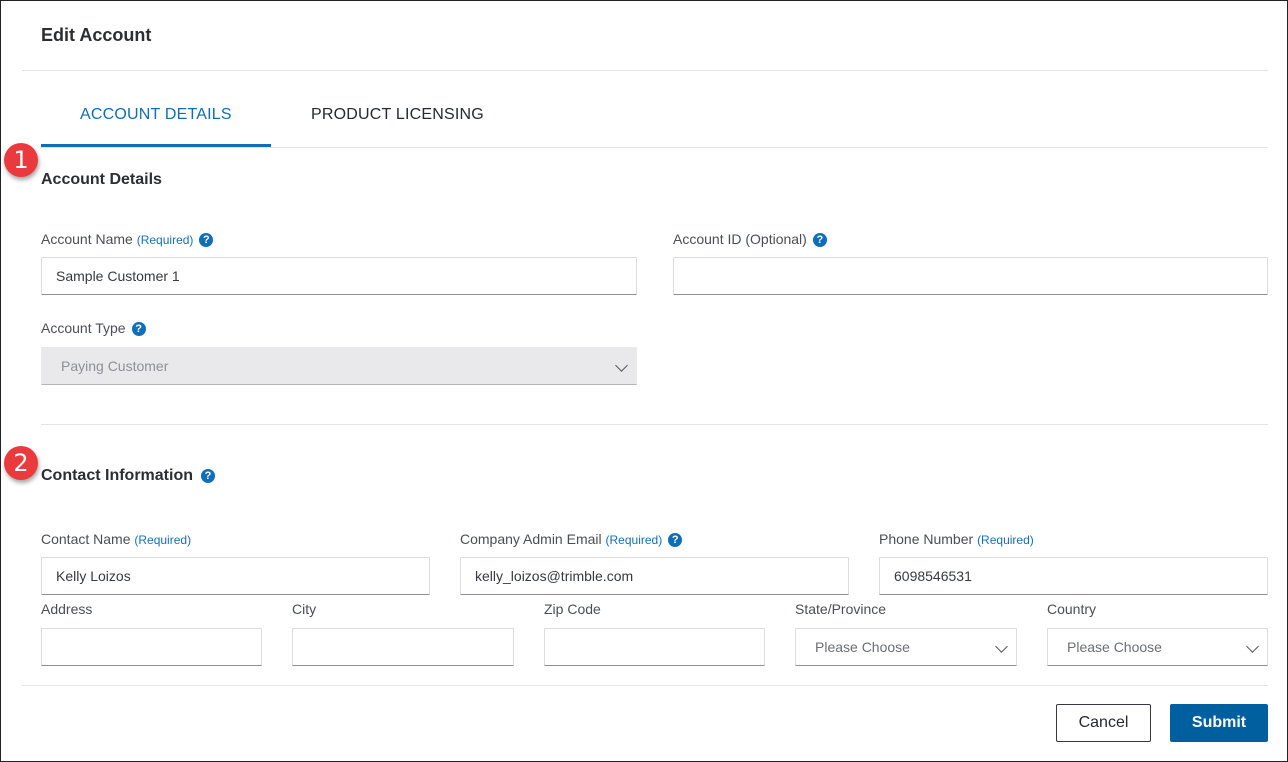  Describe the element at coordinates (654, 576) in the screenshot. I see `admin-email-input: kelly_loizos@trimble.com` at that location.